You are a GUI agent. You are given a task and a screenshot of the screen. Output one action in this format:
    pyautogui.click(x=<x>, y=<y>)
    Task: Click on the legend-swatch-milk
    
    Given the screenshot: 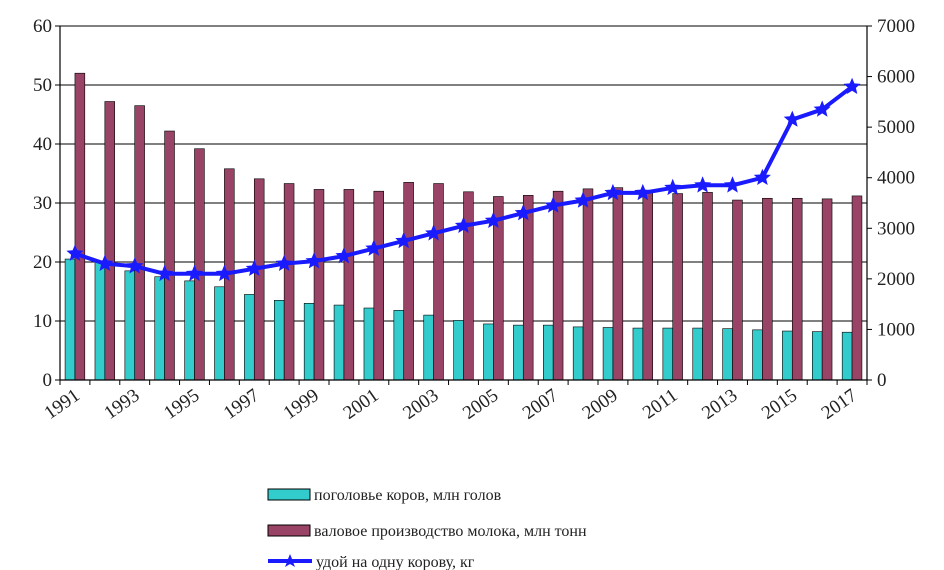 What is the action you would take?
    pyautogui.click(x=289, y=530)
    